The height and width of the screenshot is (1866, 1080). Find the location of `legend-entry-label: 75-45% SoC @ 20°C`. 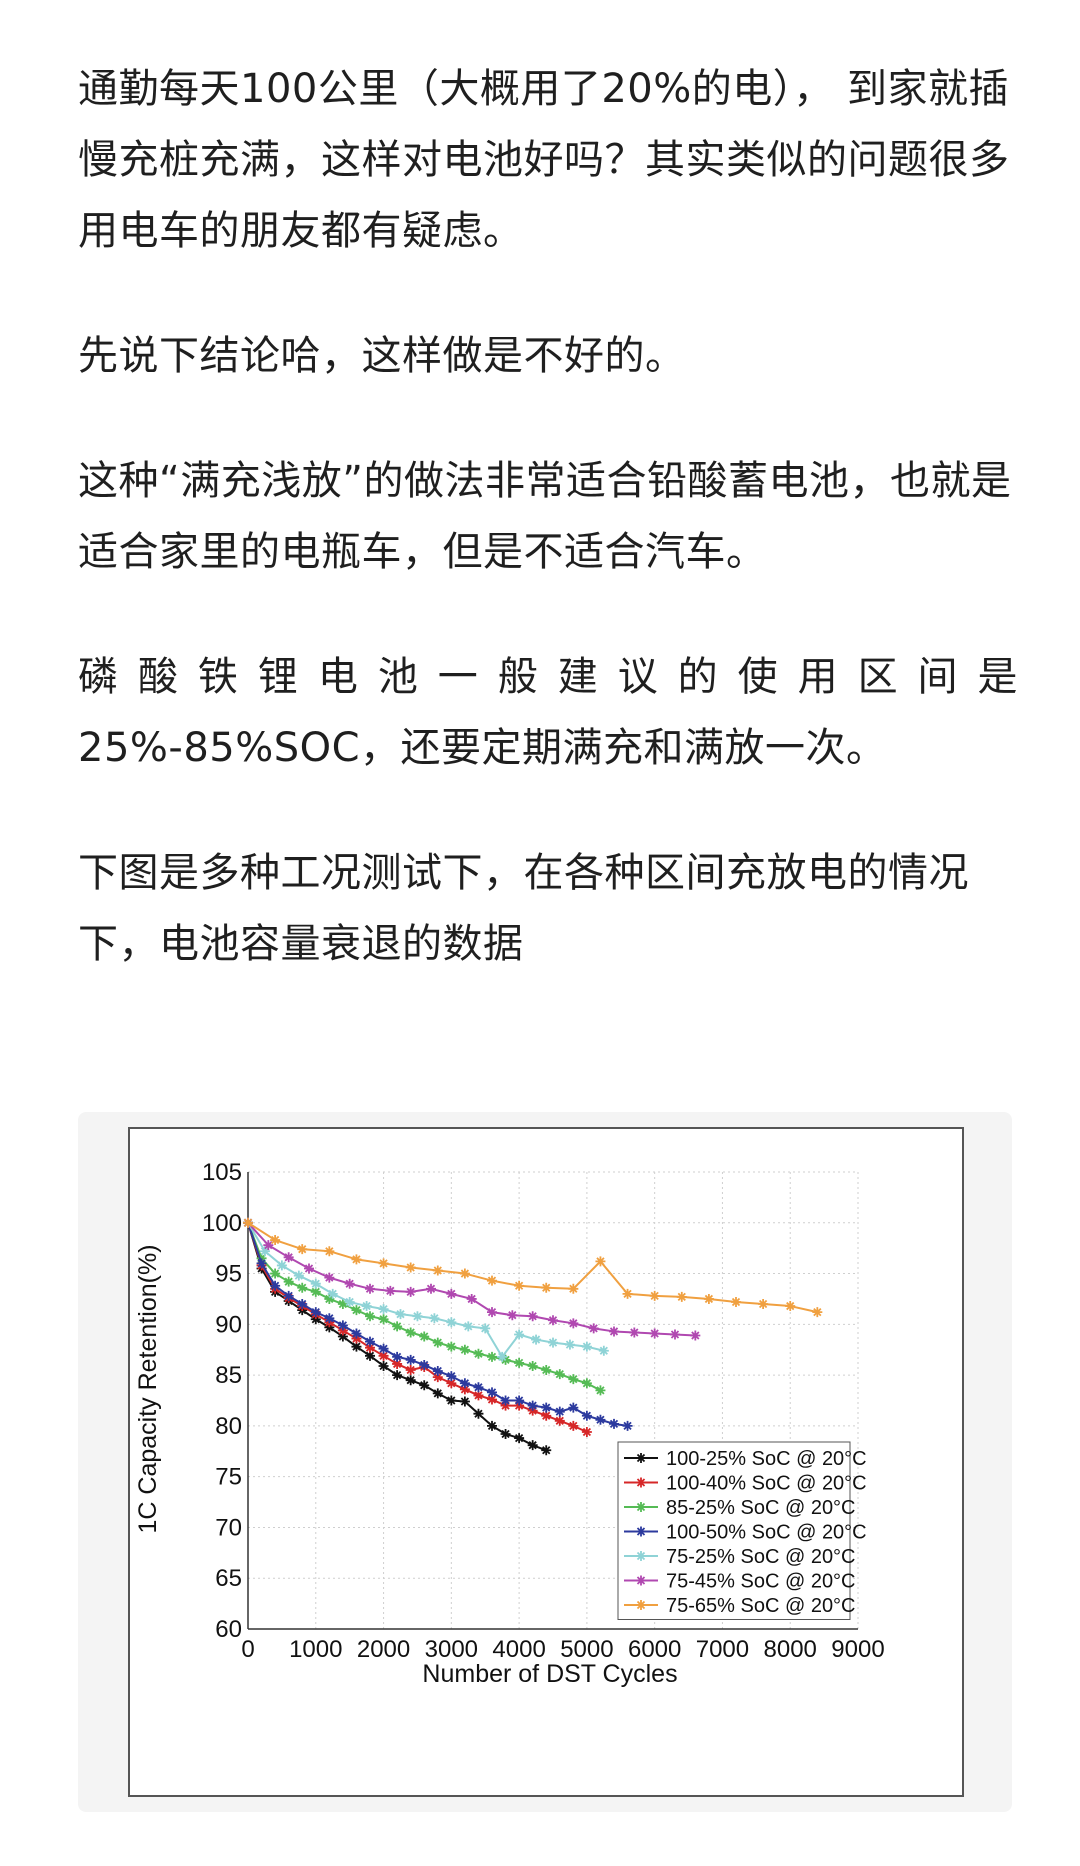

legend-entry-label: 75-45% SoC @ 20°C is located at coordinates (761, 1582).